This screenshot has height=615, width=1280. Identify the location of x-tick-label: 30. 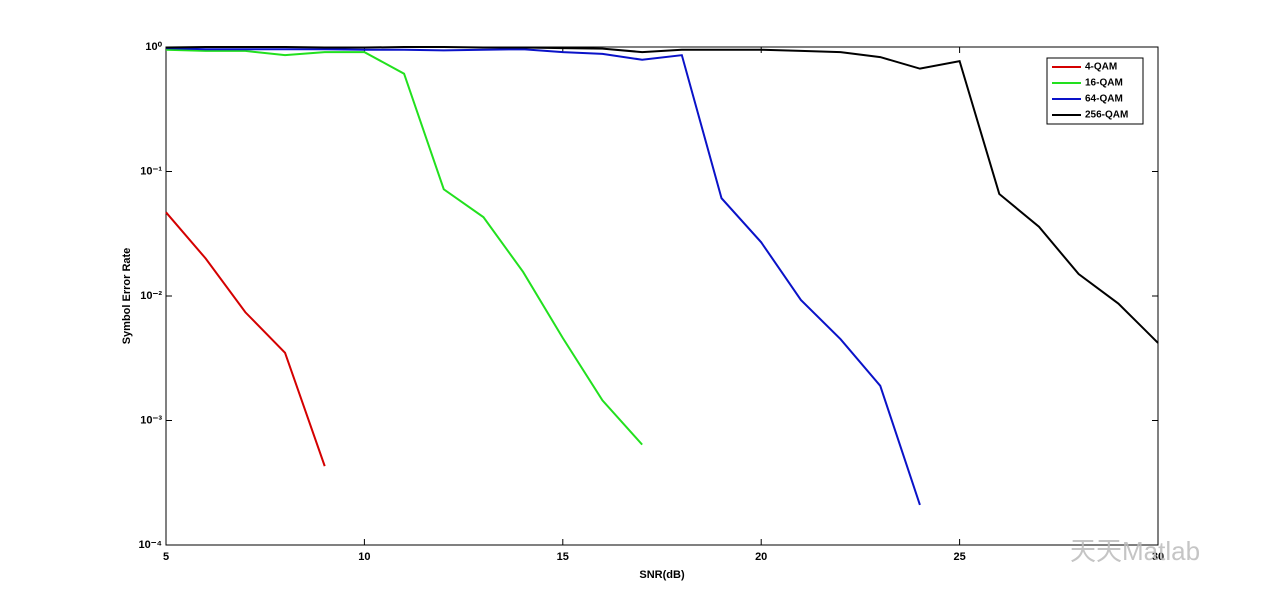
(1158, 557).